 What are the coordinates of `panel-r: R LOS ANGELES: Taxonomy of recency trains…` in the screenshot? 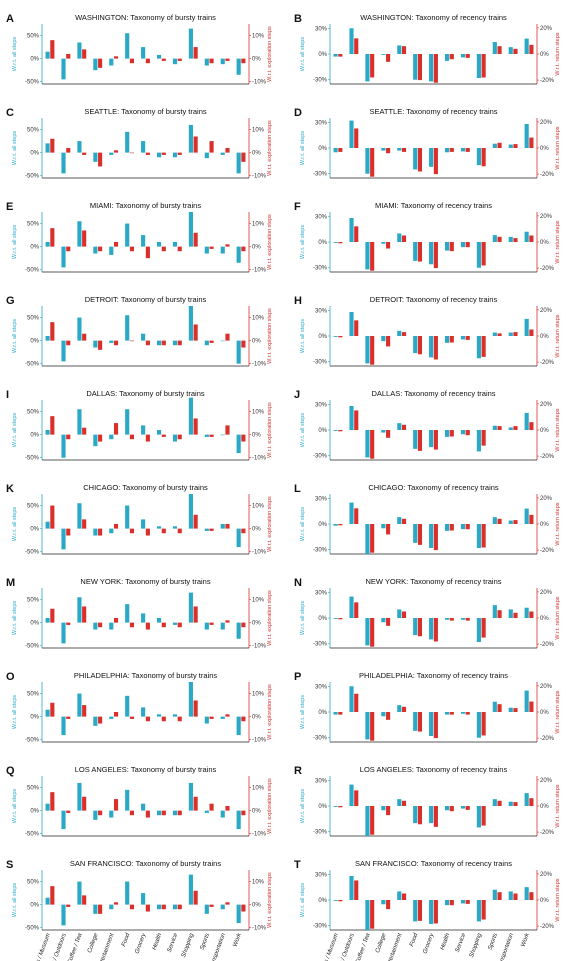 It's located at (427, 801).